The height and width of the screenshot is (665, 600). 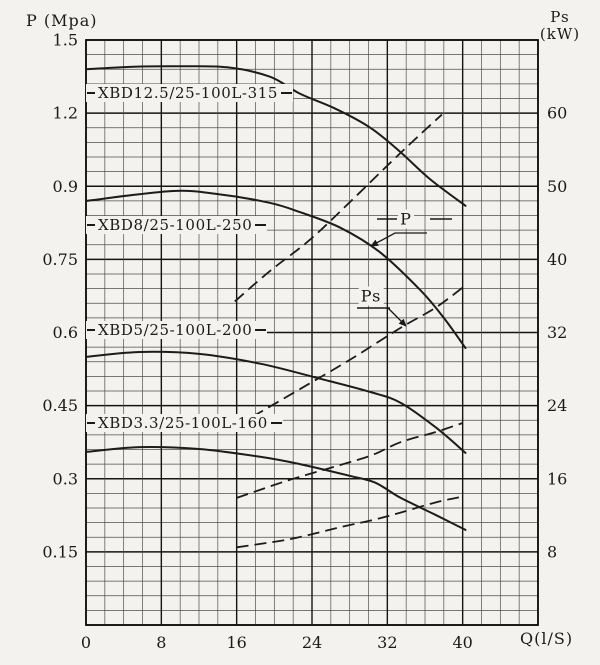 What do you see at coordinates (65, 478) in the screenshot?
I see `y-left-tick-label: 0.3` at bounding box center [65, 478].